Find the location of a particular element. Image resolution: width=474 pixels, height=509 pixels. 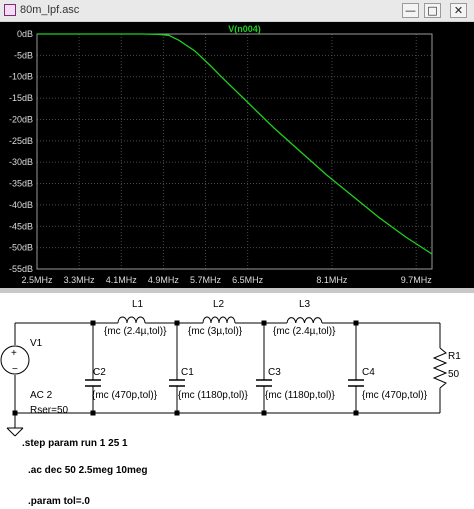

x-tick-label: 9.7MHz is located at coordinates (417, 280).